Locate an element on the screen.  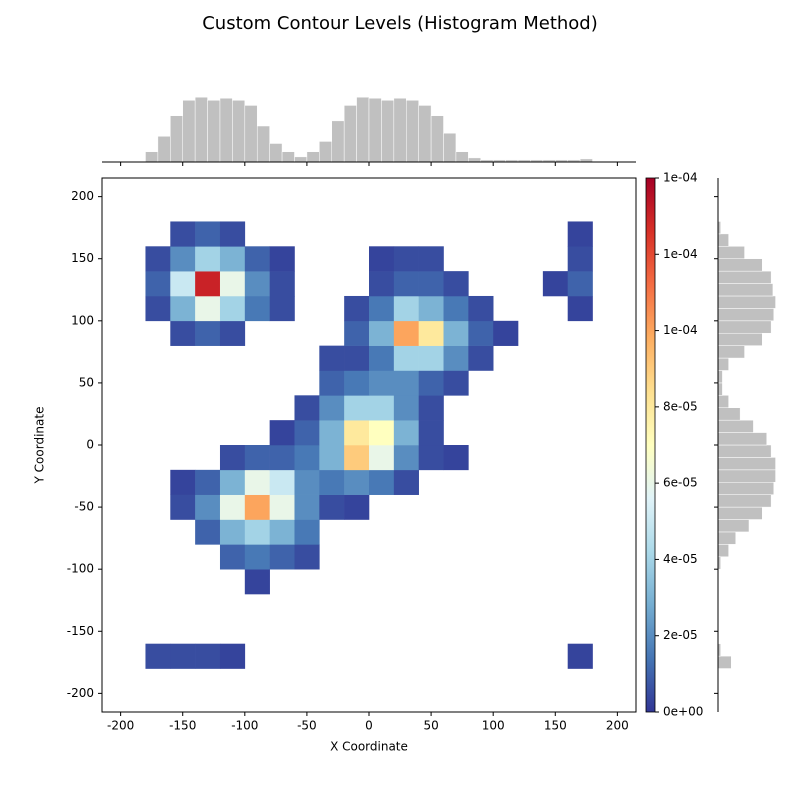
y-tick-label: 100 is located at coordinates (82, 320).